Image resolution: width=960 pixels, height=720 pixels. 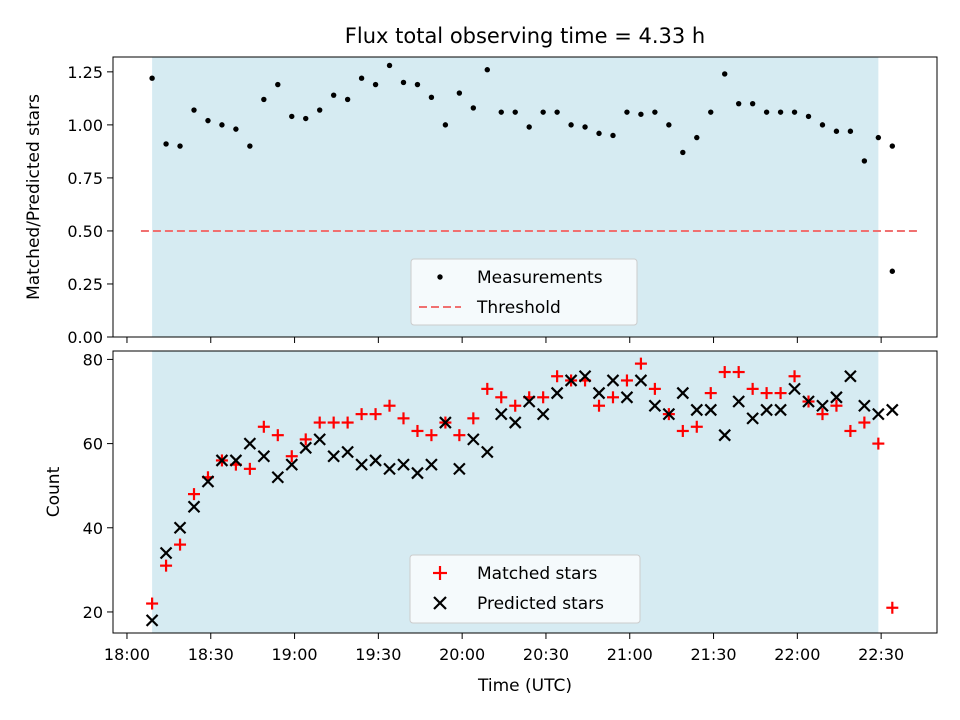 What do you see at coordinates (524, 686) in the screenshot?
I see `x-axis-label: Time (UTC)` at bounding box center [524, 686].